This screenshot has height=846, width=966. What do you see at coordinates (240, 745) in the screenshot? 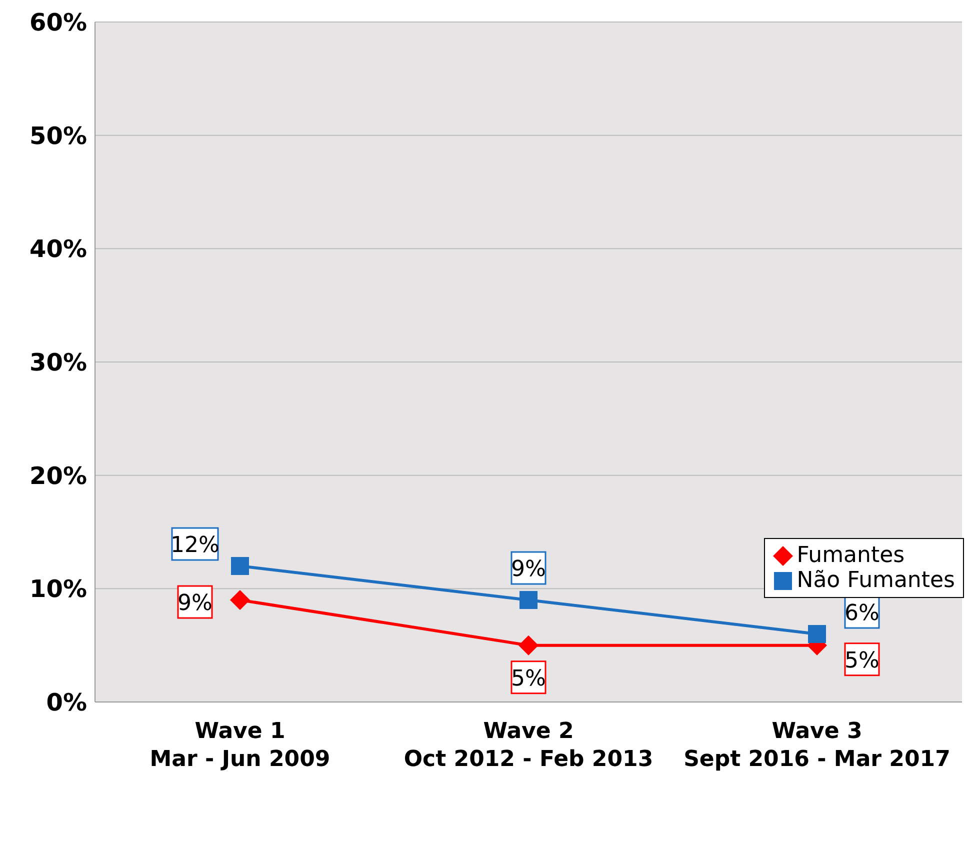
I see `x-tick-label: Wave 1 Mar - Jun 2009` at bounding box center [240, 745].